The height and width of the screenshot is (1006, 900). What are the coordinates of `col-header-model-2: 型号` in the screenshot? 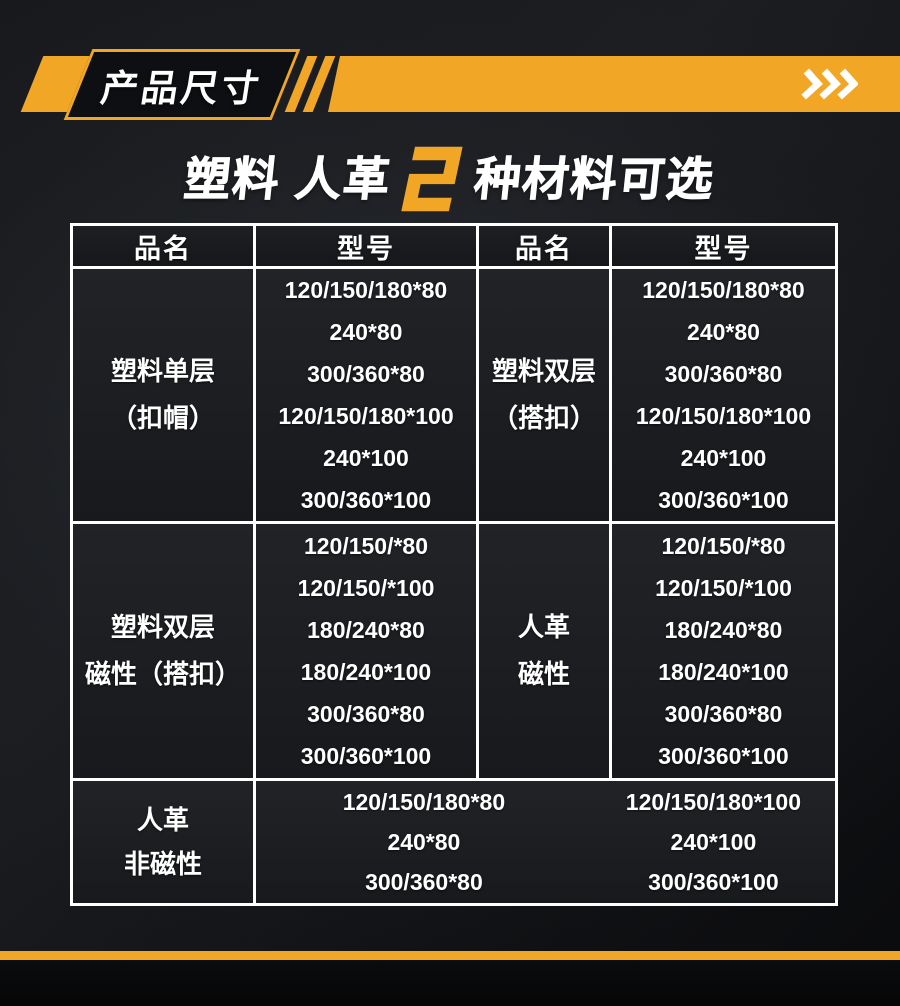 It's located at (723, 246).